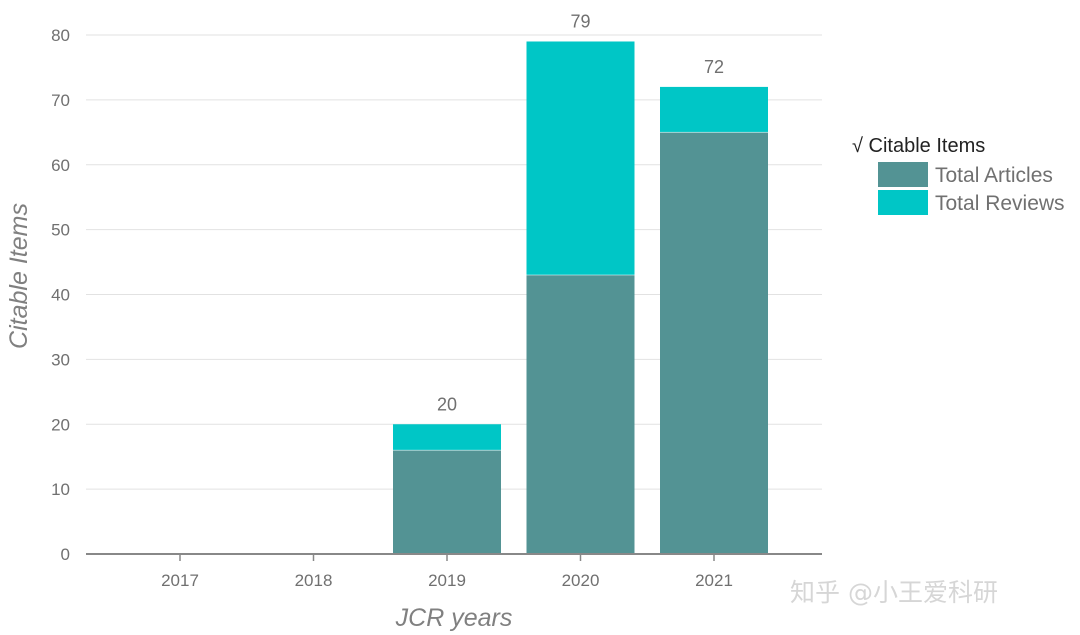  What do you see at coordinates (314, 580) in the screenshot?
I see `x-tick-label: 2018` at bounding box center [314, 580].